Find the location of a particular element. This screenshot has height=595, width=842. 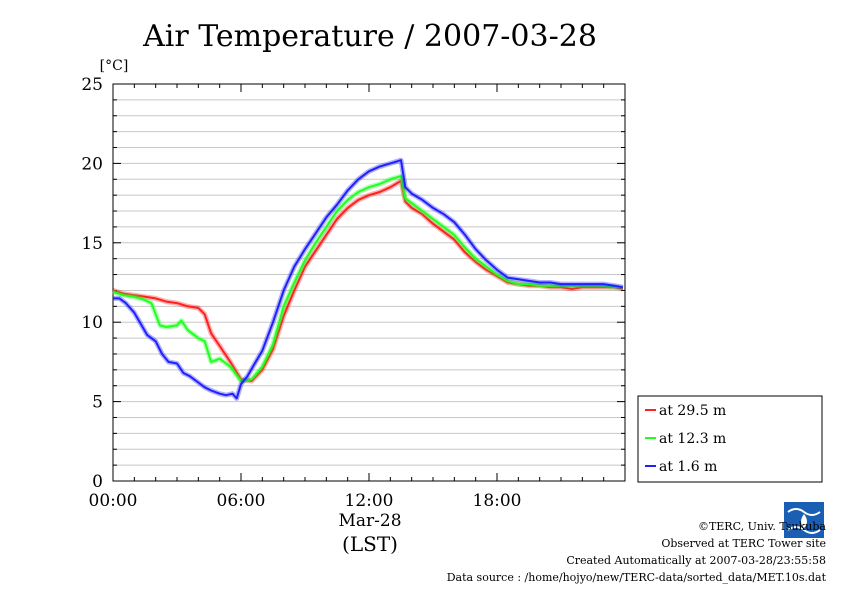

x-tick-label: 06:00 is located at coordinates (241, 501).